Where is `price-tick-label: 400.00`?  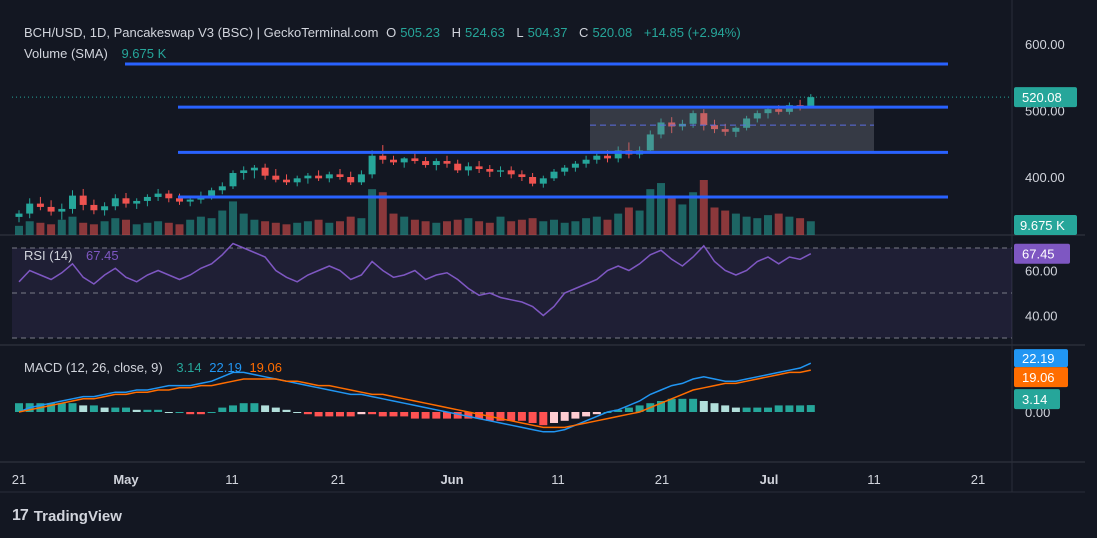 price-tick-label: 400.00 is located at coordinates (1045, 177).